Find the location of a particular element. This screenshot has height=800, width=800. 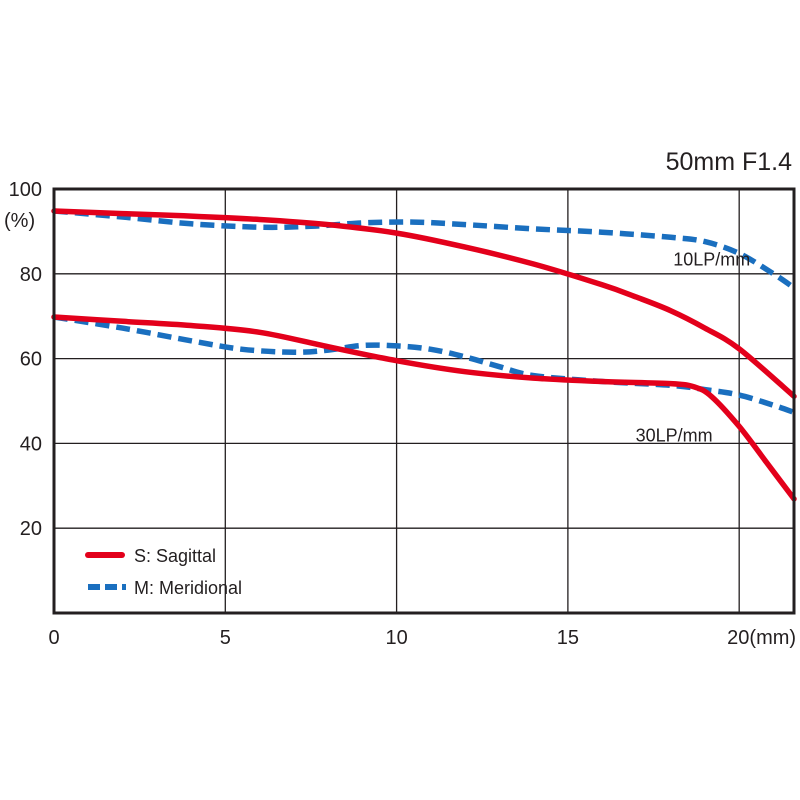

y-tick-label-100: 100 is located at coordinates (25, 190).